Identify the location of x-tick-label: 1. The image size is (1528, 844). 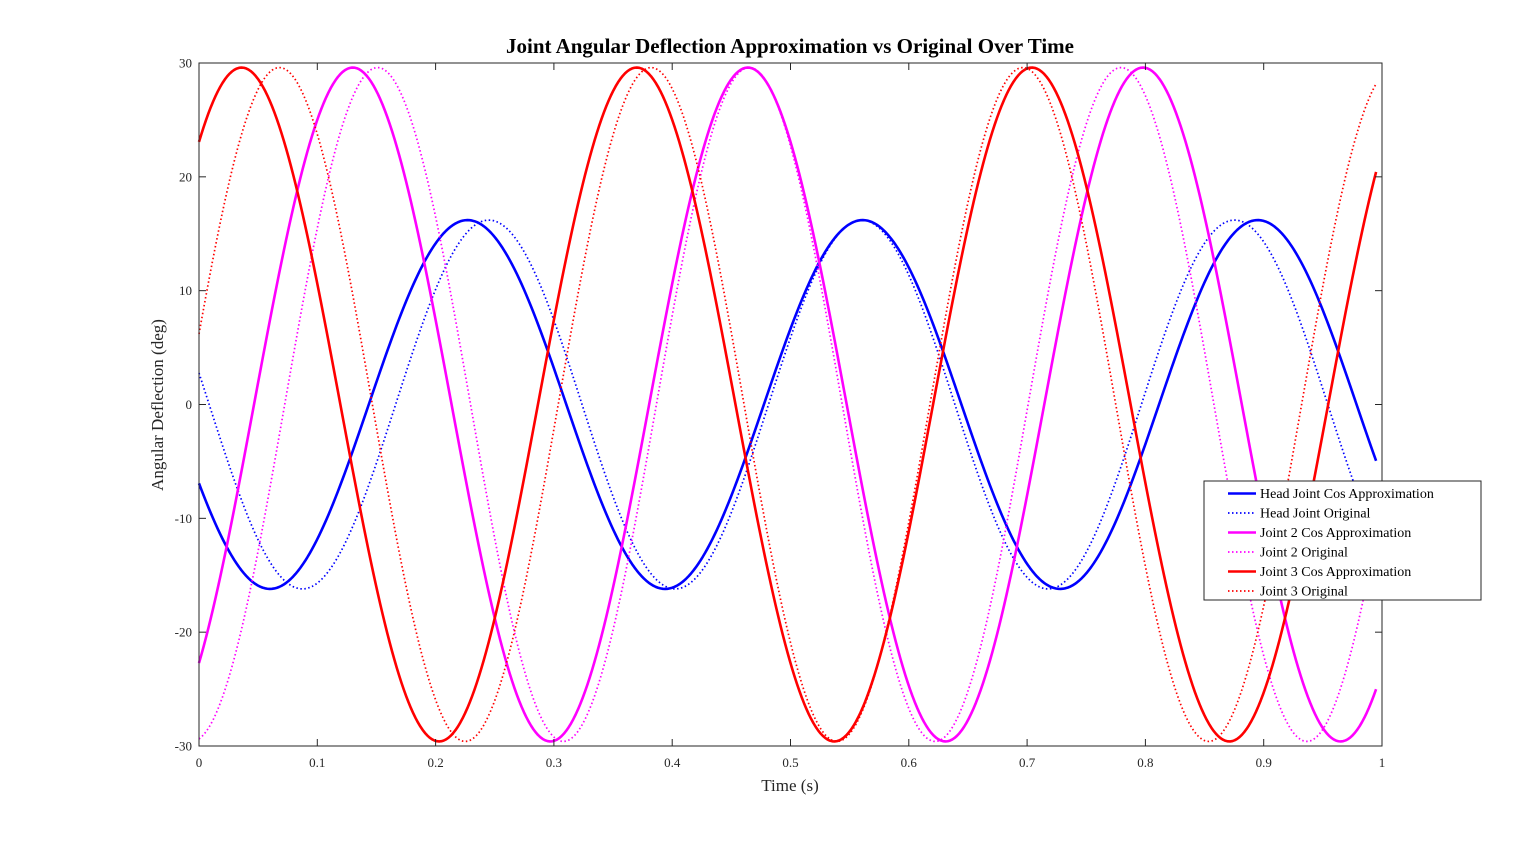
(1382, 762).